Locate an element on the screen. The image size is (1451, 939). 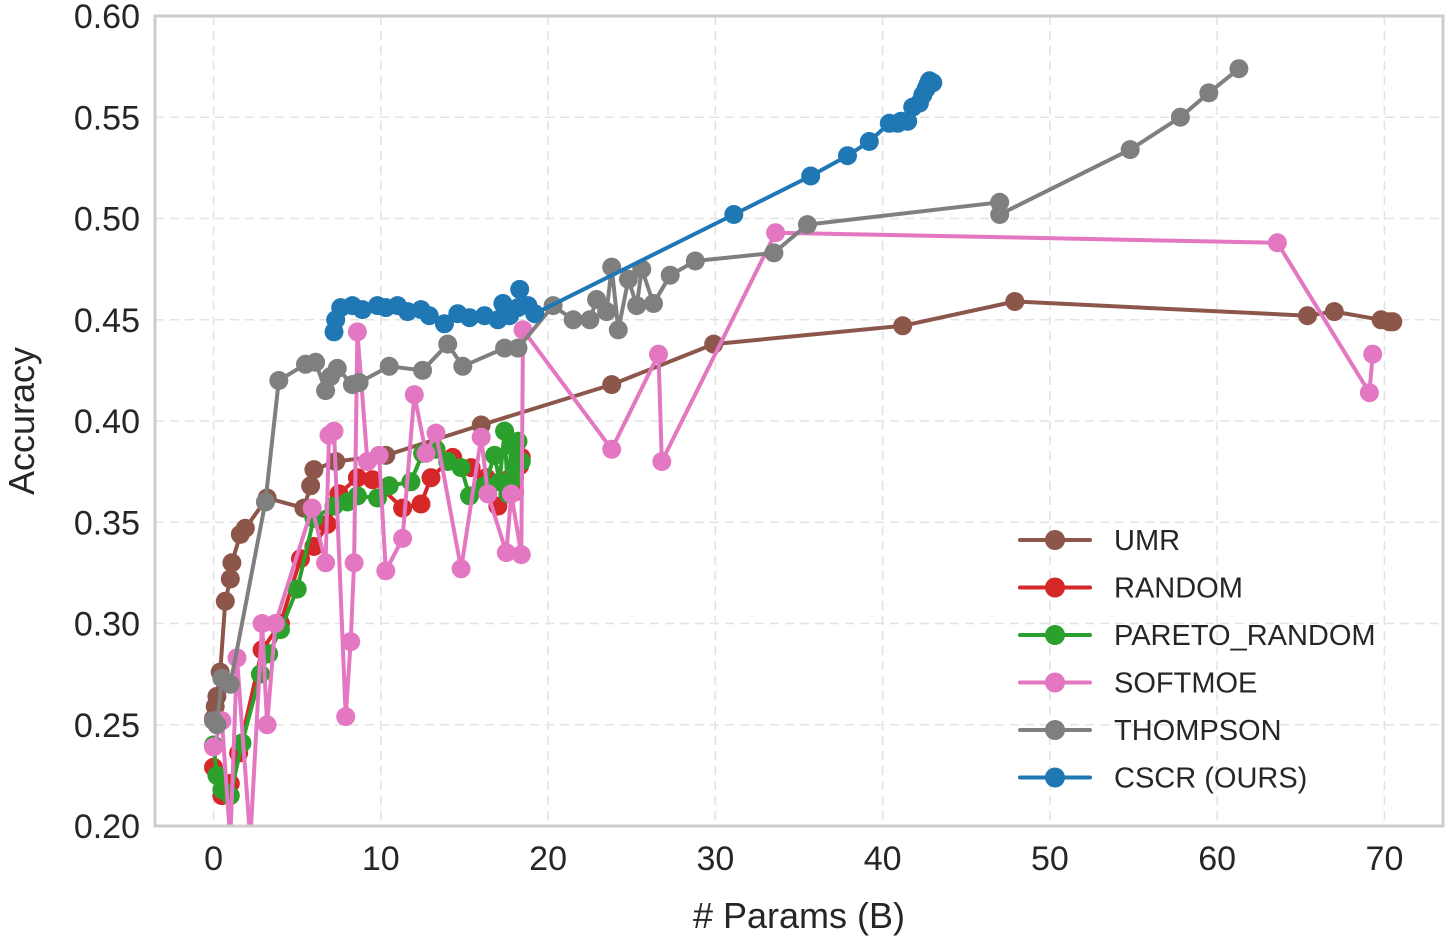
x-tick-label: 40 is located at coordinates (883, 859).